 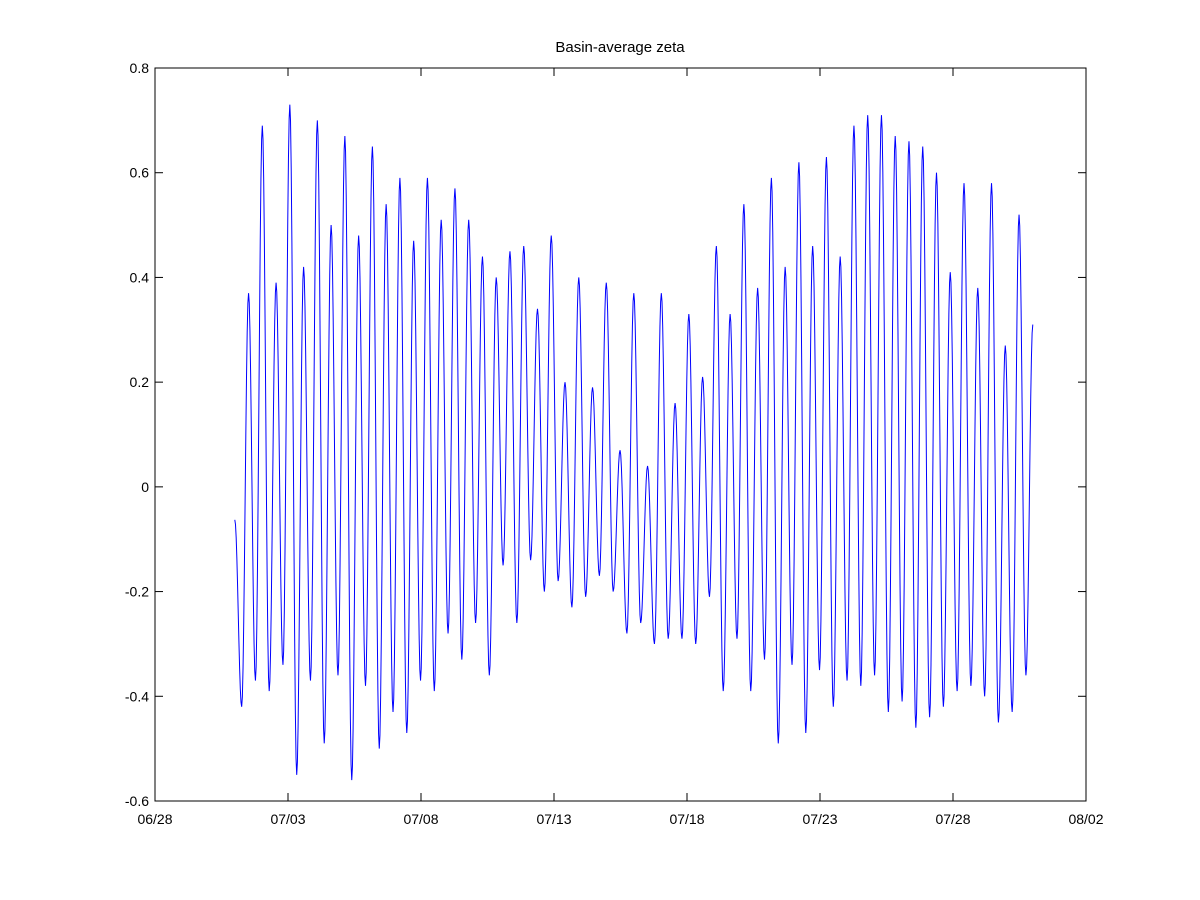 What do you see at coordinates (686, 819) in the screenshot?
I see `x-tick-label: 07/18` at bounding box center [686, 819].